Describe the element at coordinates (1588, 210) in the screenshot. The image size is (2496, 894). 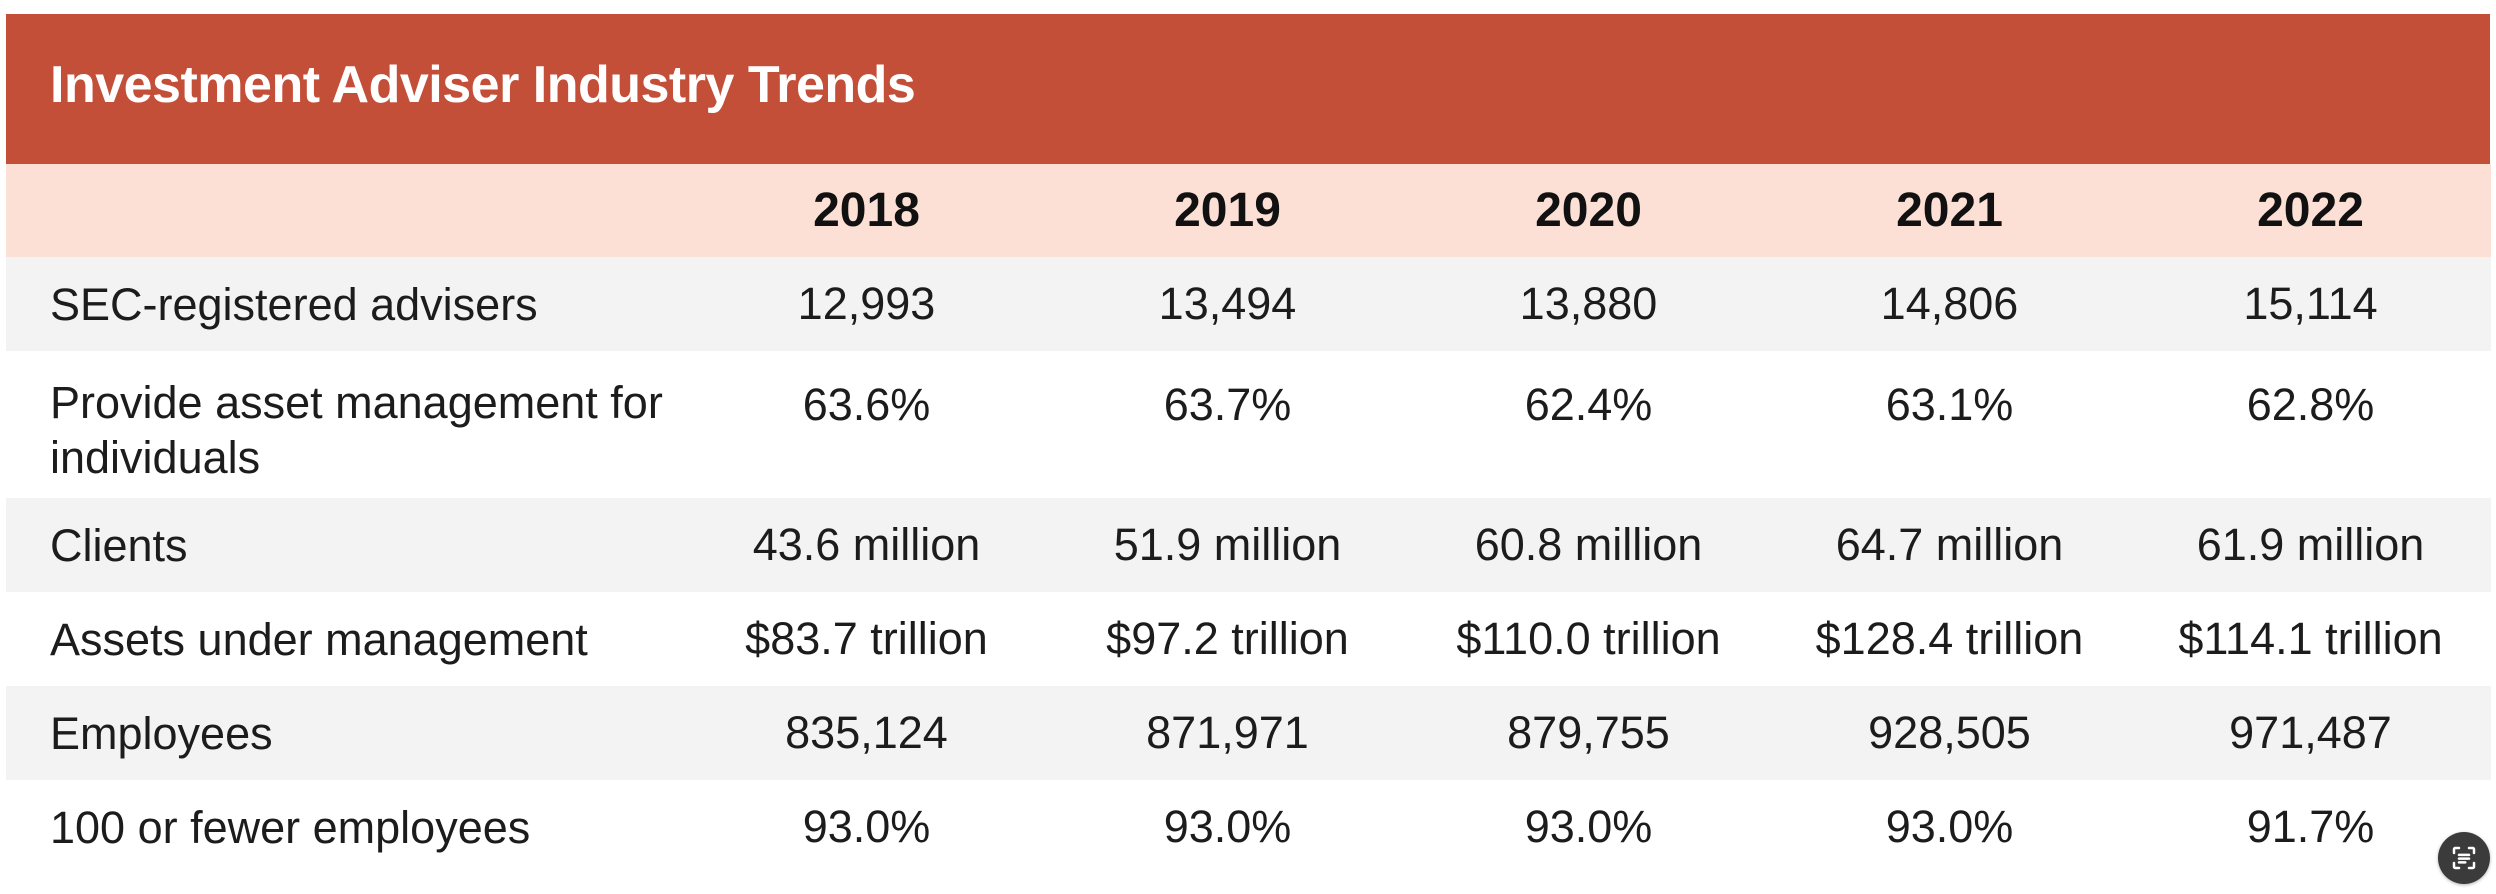
I see `header-cell-2020: 2020` at that location.